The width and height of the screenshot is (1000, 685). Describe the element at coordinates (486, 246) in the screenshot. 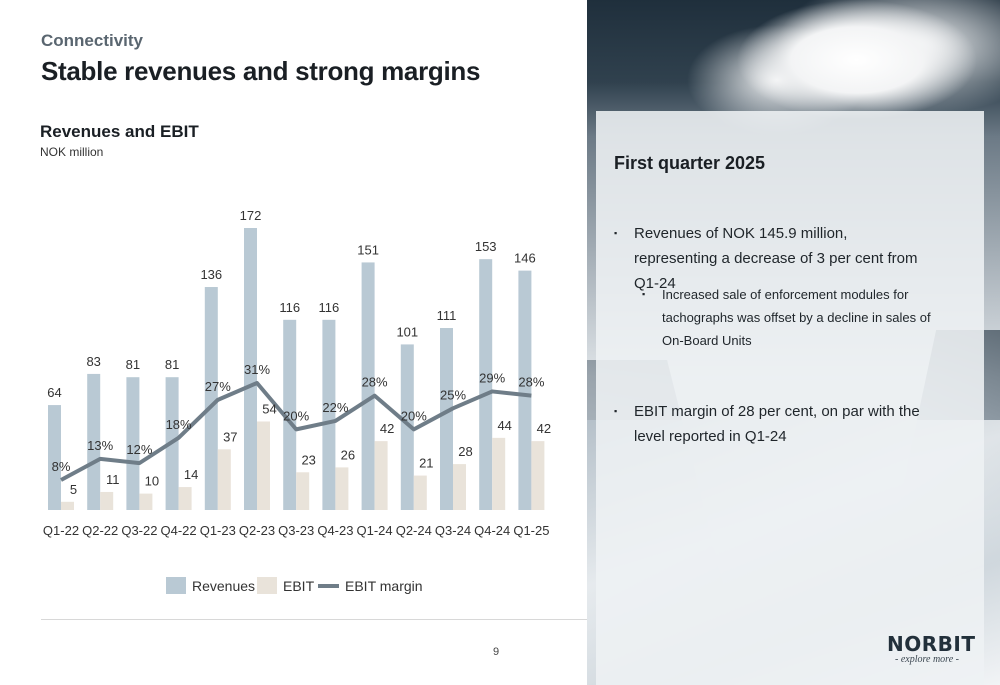

I see `label-revenues: 153` at that location.